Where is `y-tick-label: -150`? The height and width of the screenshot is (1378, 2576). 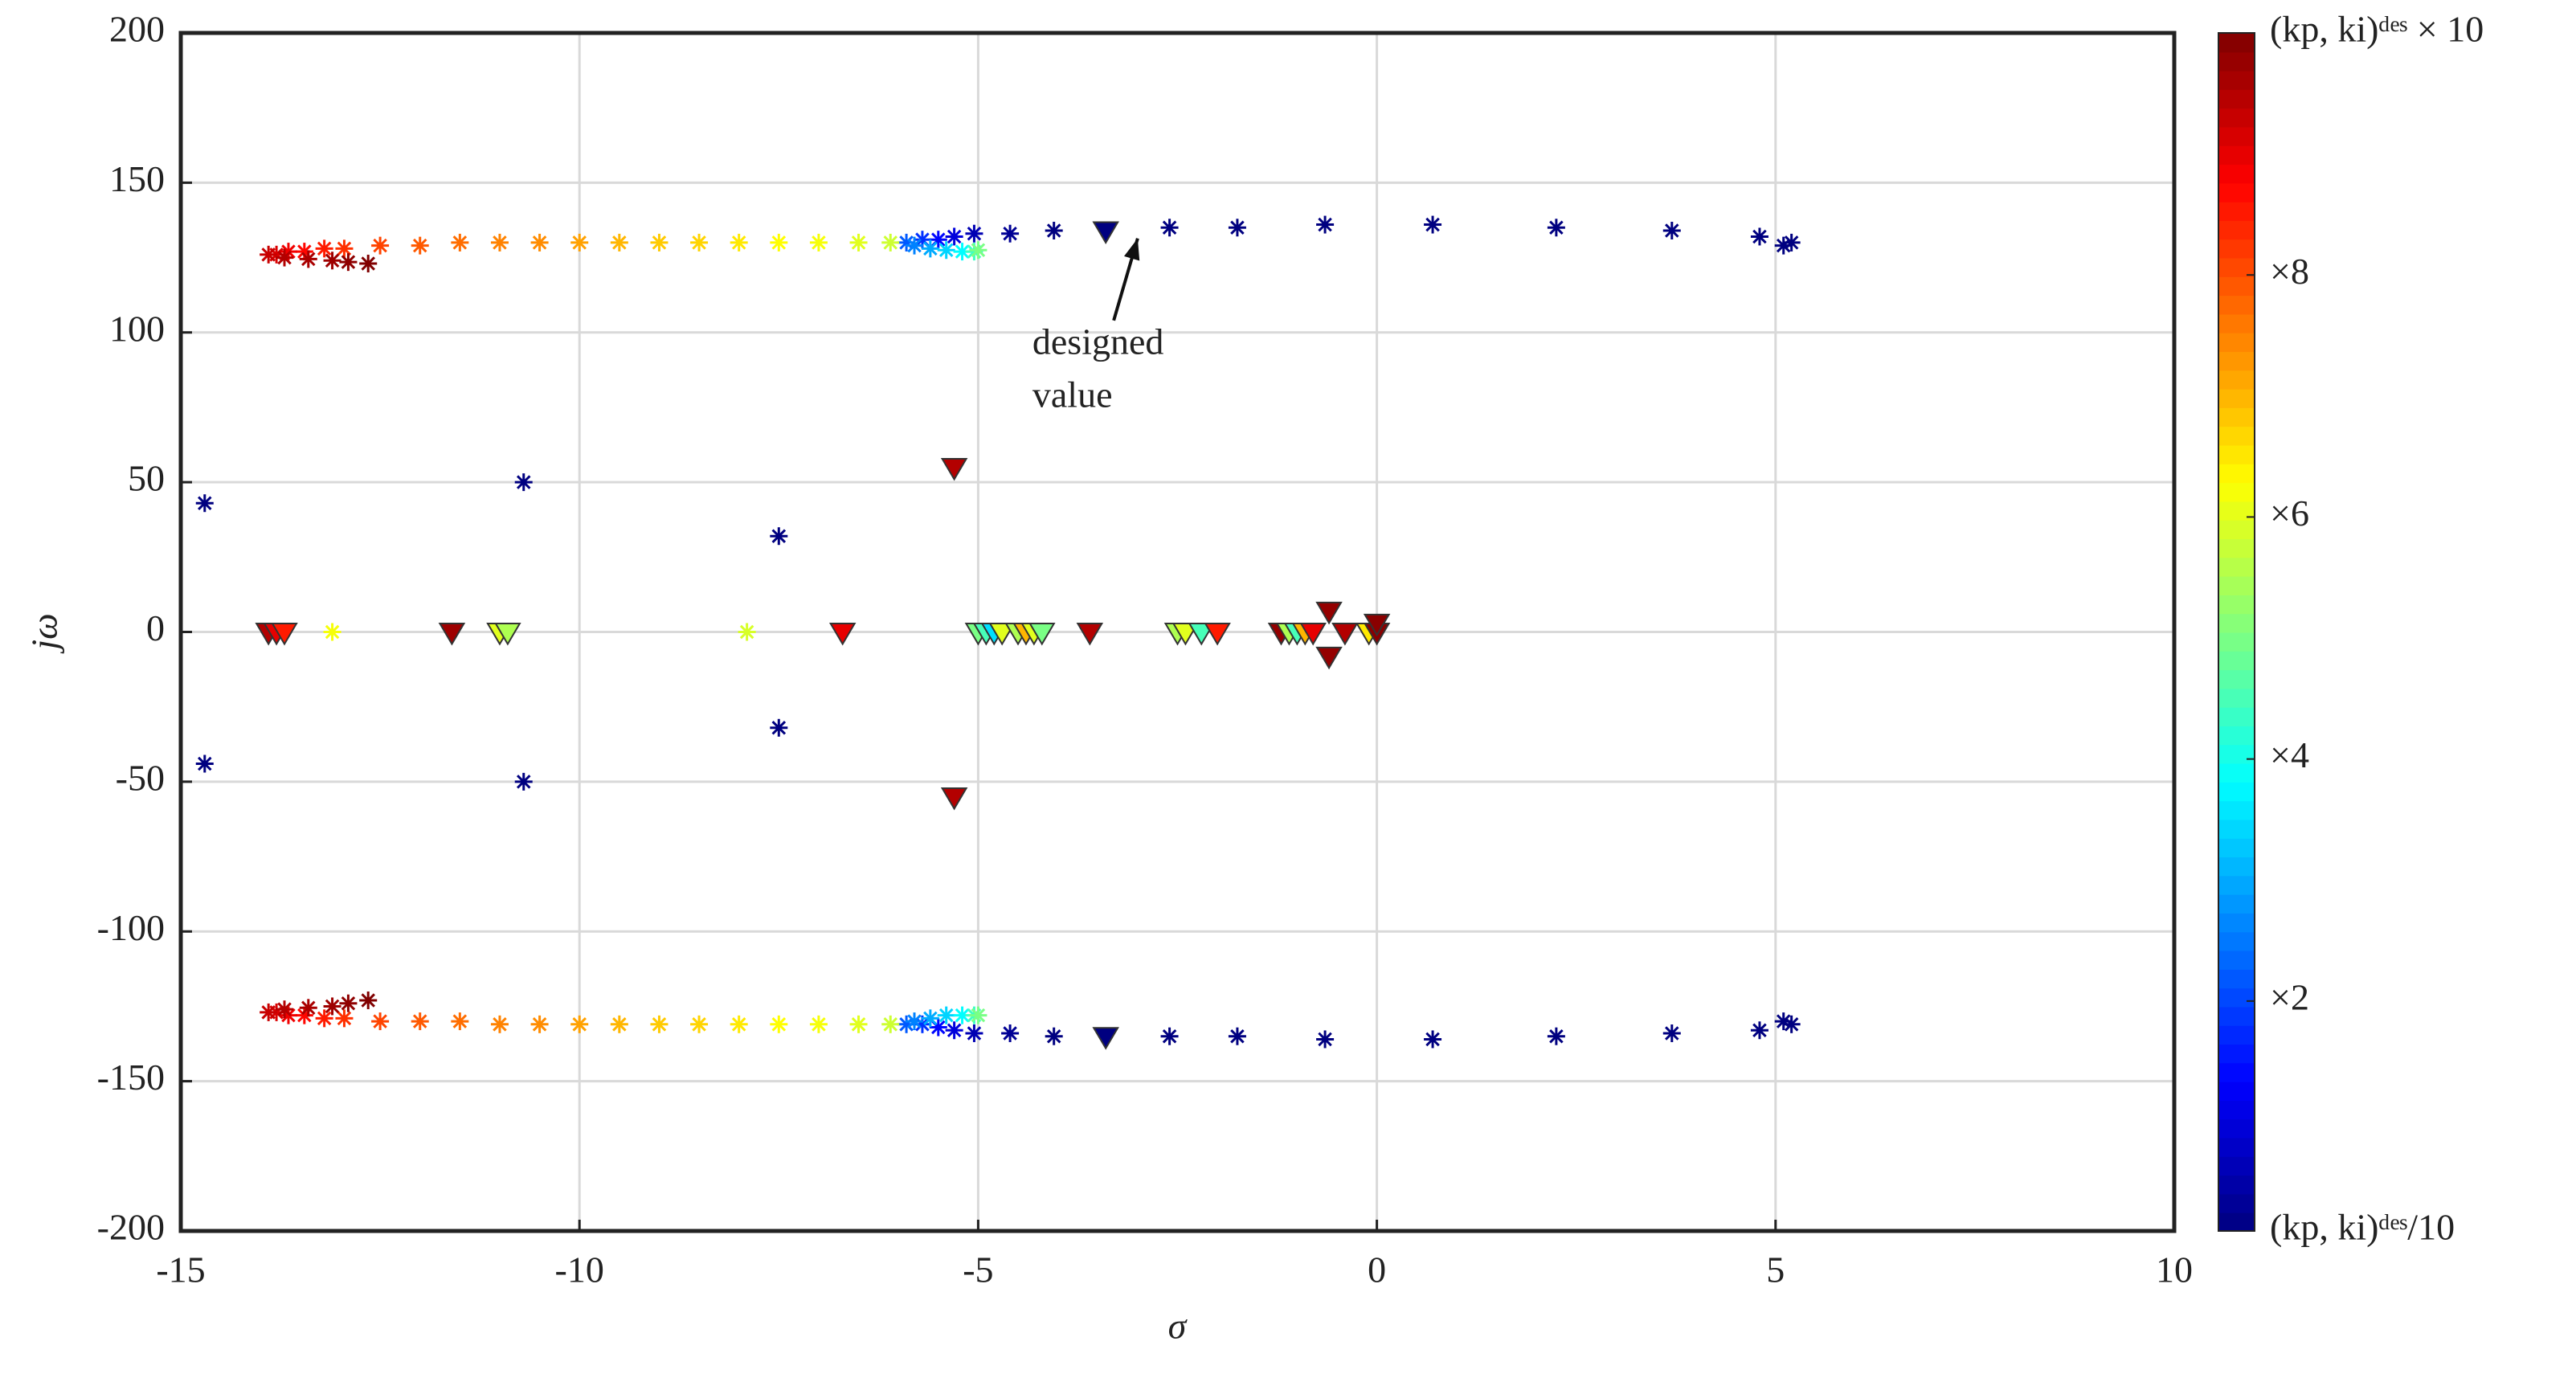
y-tick-label: -150 is located at coordinates (131, 1077).